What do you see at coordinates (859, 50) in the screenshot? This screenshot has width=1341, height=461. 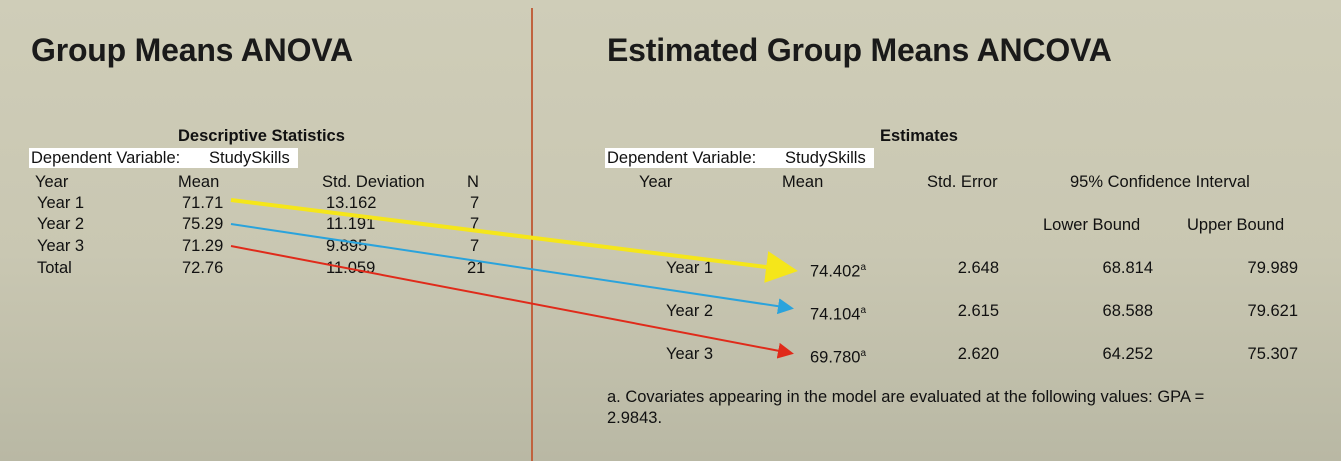 I see `ancova-title: Estimated Group Means ANCOVA` at bounding box center [859, 50].